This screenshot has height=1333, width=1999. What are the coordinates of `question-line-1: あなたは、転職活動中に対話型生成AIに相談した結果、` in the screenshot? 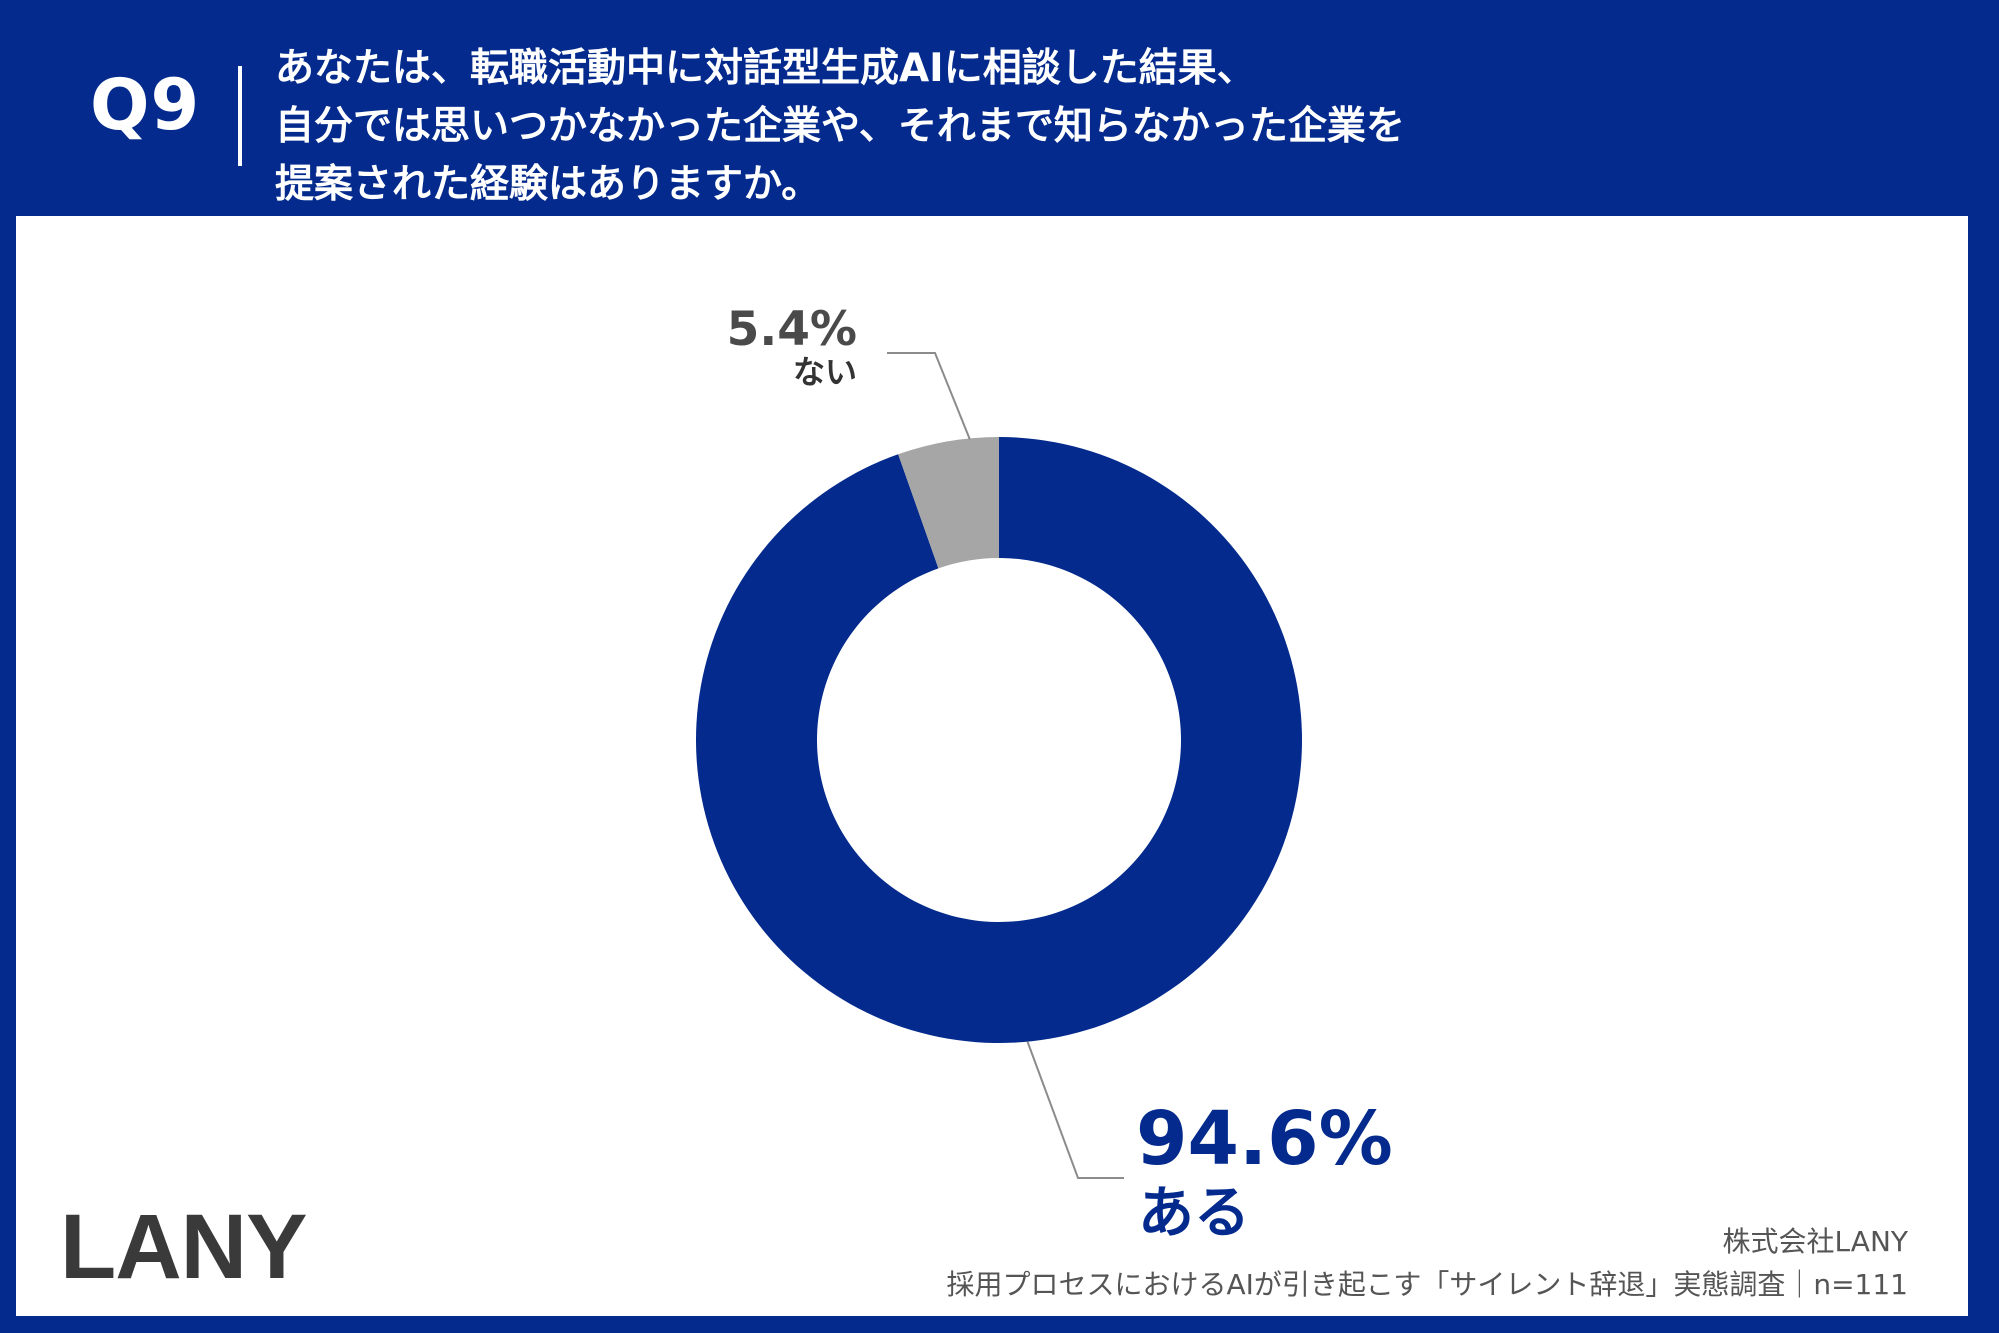 It's located at (765, 68).